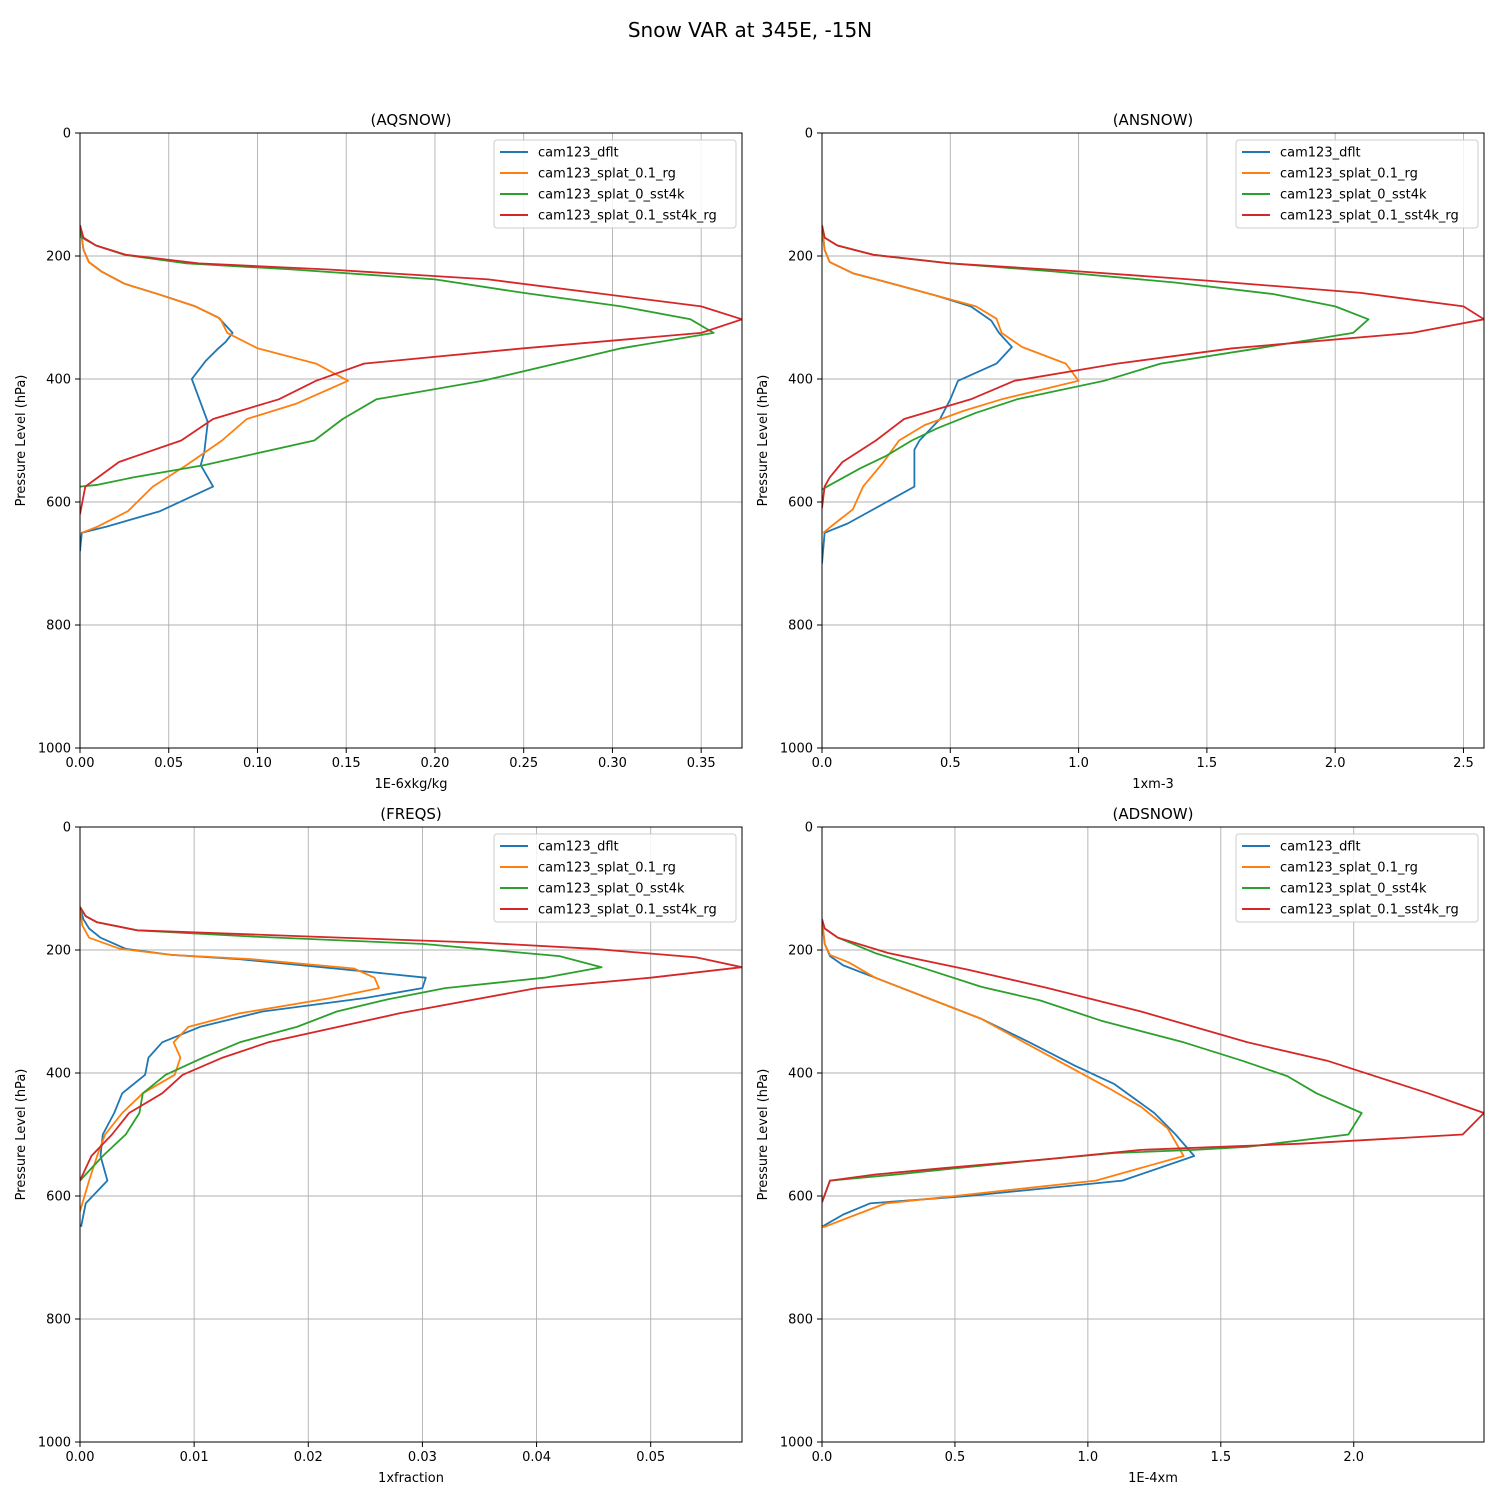  Describe the element at coordinates (434, 763) in the screenshot. I see `x-tick-label: 0.20` at that location.